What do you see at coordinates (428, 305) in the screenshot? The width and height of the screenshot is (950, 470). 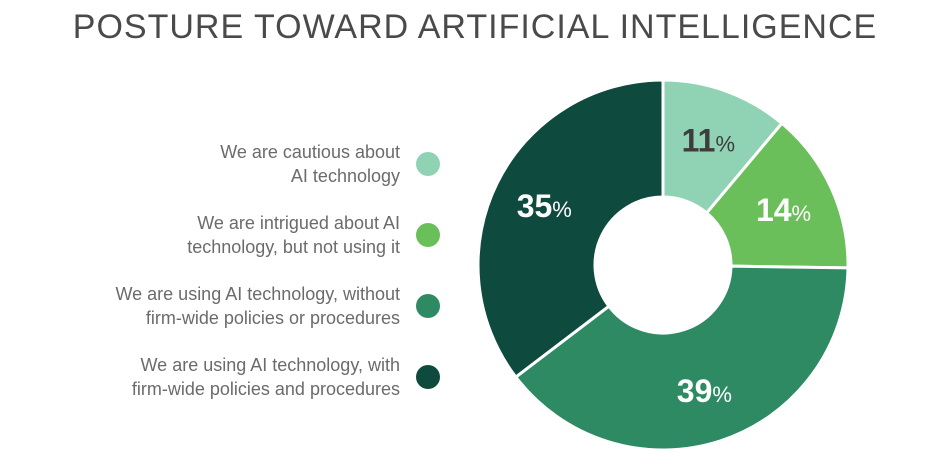 I see `legend-swatch-using-without-policies` at bounding box center [428, 305].